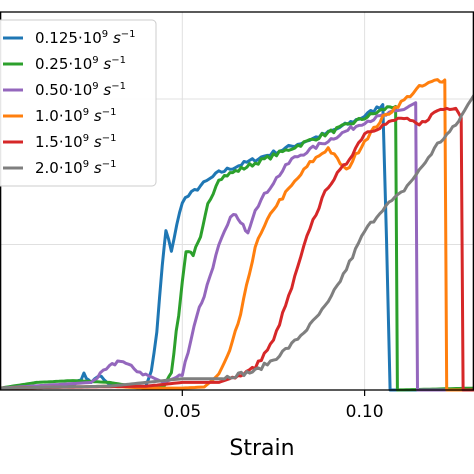 The width and height of the screenshot is (474, 474). What do you see at coordinates (75, 116) in the screenshot?
I see `legend-label-3: 1.0·109 s−1` at bounding box center [75, 116].